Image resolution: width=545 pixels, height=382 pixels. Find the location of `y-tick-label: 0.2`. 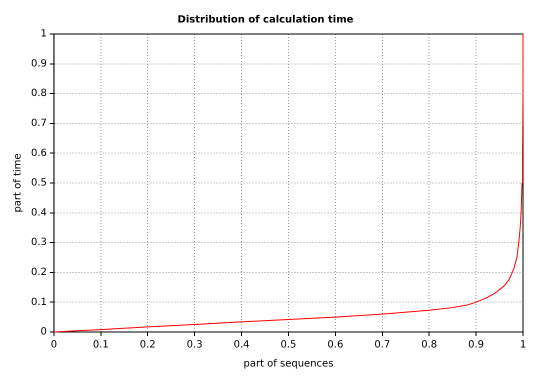

y-tick-label: 0.2 is located at coordinates (38, 272).